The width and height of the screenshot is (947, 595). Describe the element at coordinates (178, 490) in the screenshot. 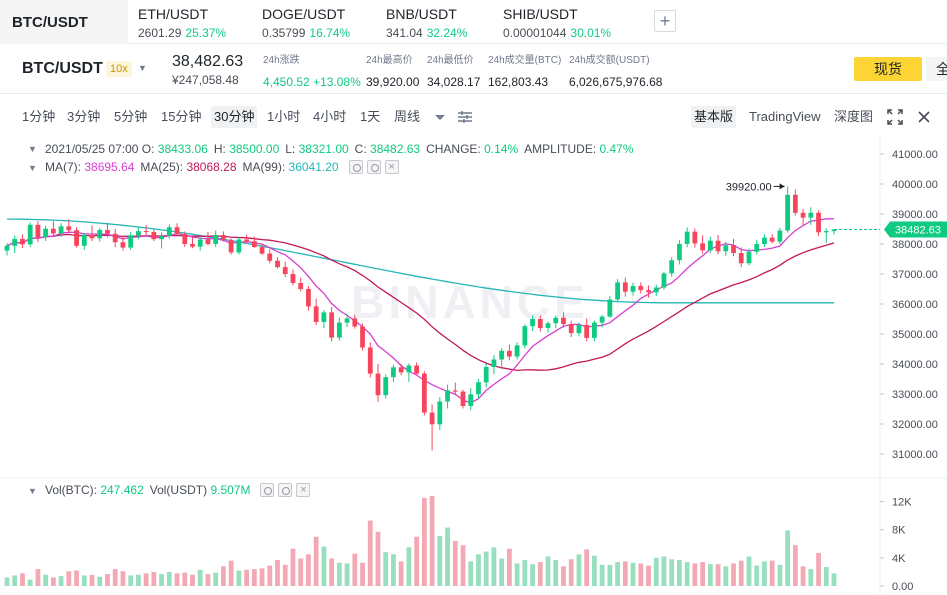

I see `volume-legend: Vol(BTC): 247.462 Vol(USDT) 9.507M ×` at that location.